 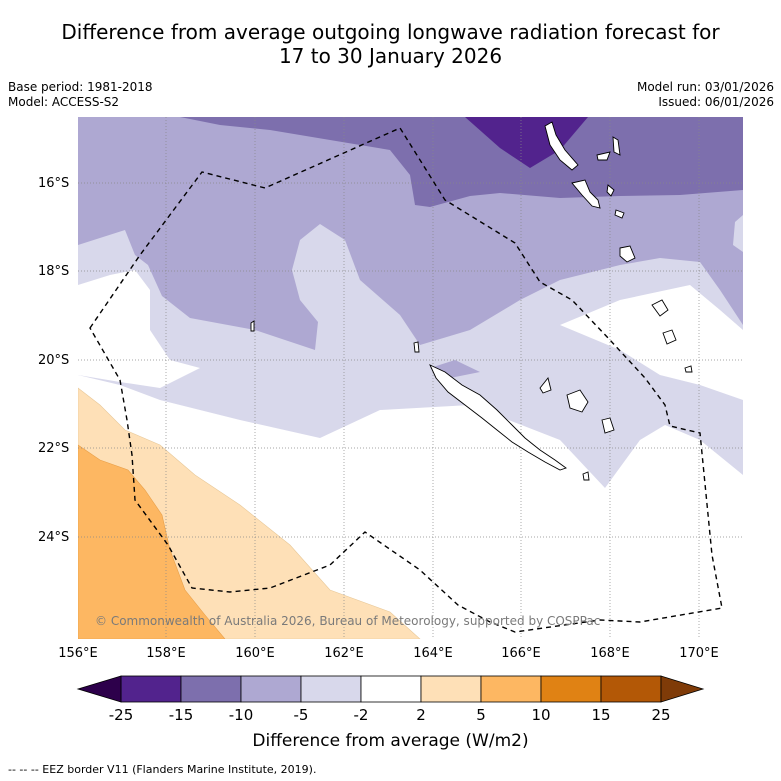 I want to click on base-period: Base period: 1981-2018, so click(x=80, y=87).